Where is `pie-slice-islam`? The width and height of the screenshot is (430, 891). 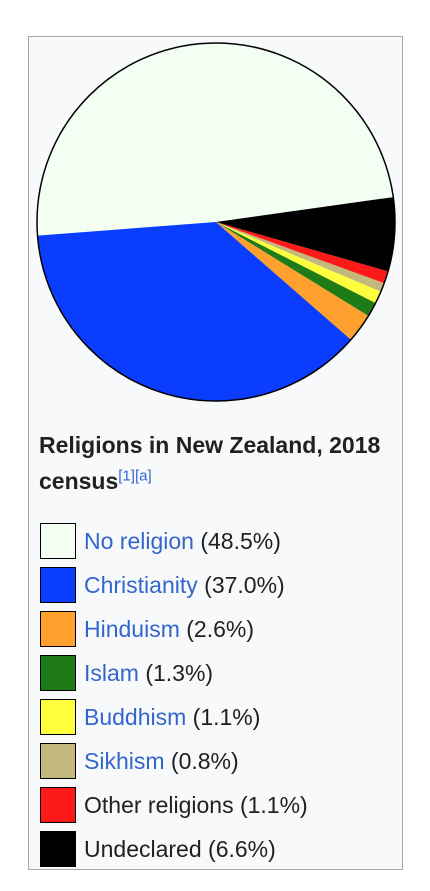
pie-slice-islam is located at coordinates (296, 269).